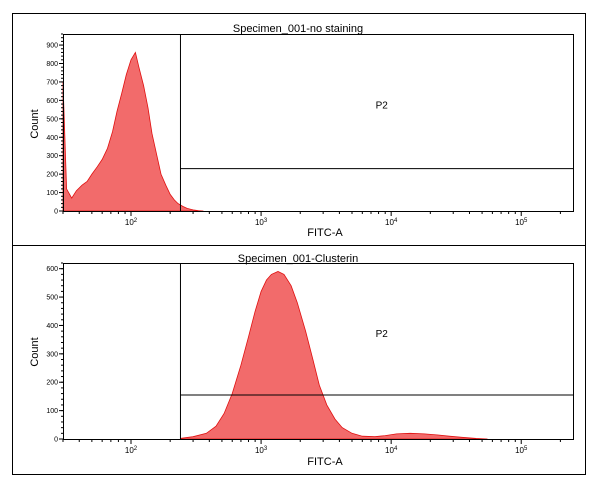 Image resolution: width=597 pixels, height=497 pixels. Describe the element at coordinates (52, 46) in the screenshot. I see `y-tick-label: 900` at that location.